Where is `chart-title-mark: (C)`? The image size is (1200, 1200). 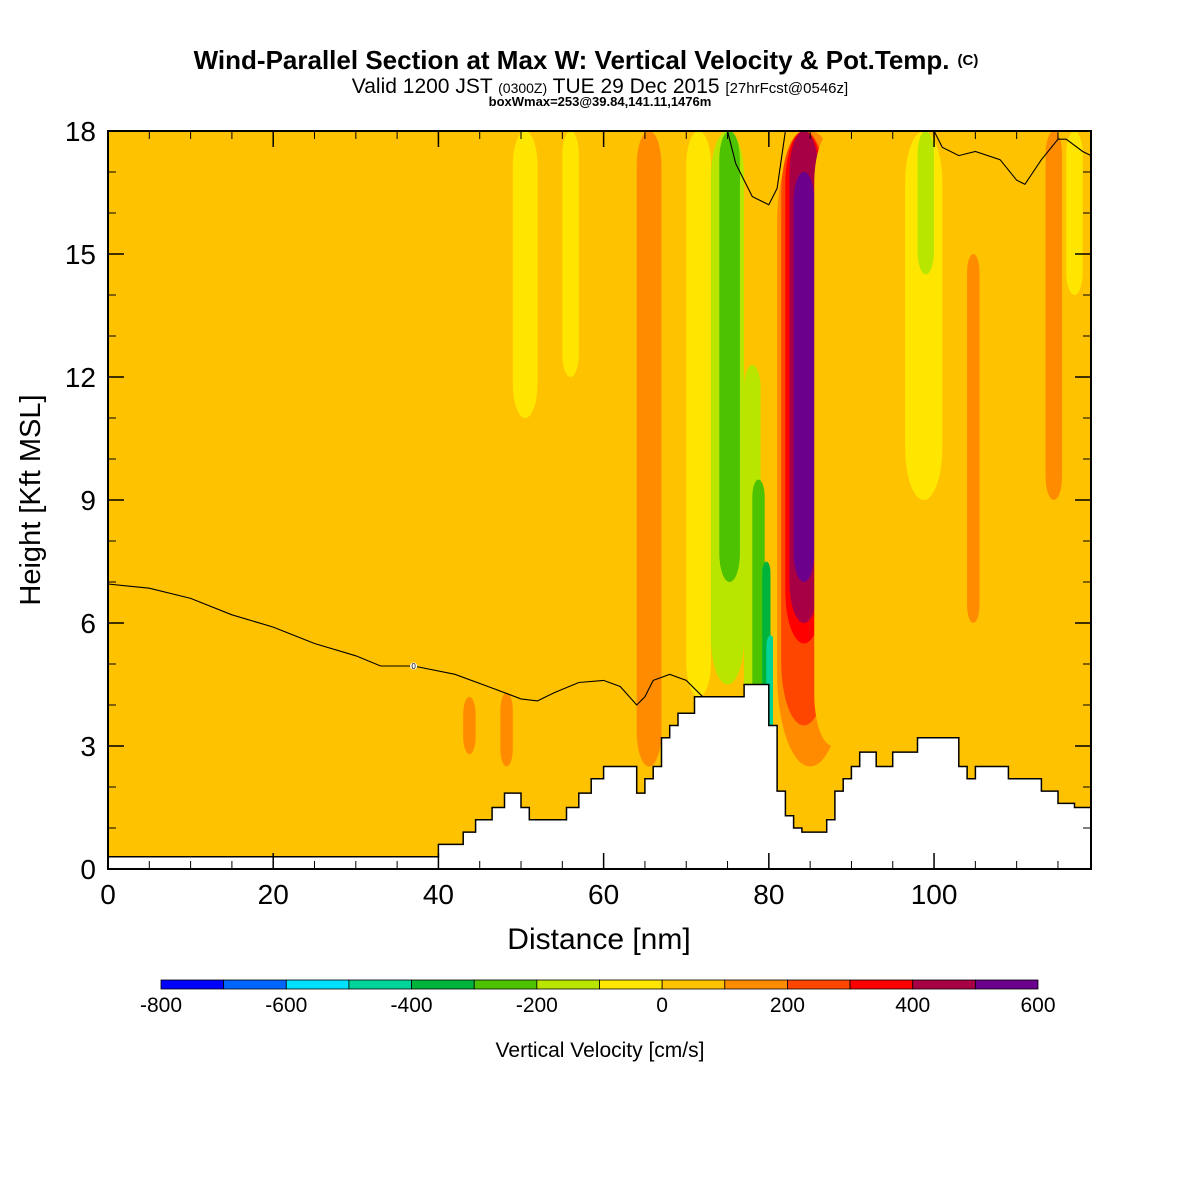 chart-title-mark: (C) is located at coordinates (968, 60).